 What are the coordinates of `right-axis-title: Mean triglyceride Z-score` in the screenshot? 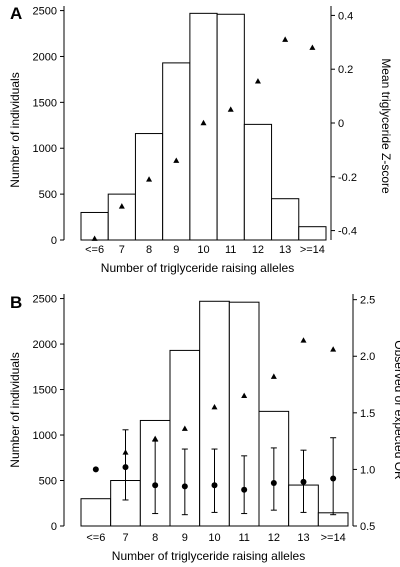 It's located at (386, 126).